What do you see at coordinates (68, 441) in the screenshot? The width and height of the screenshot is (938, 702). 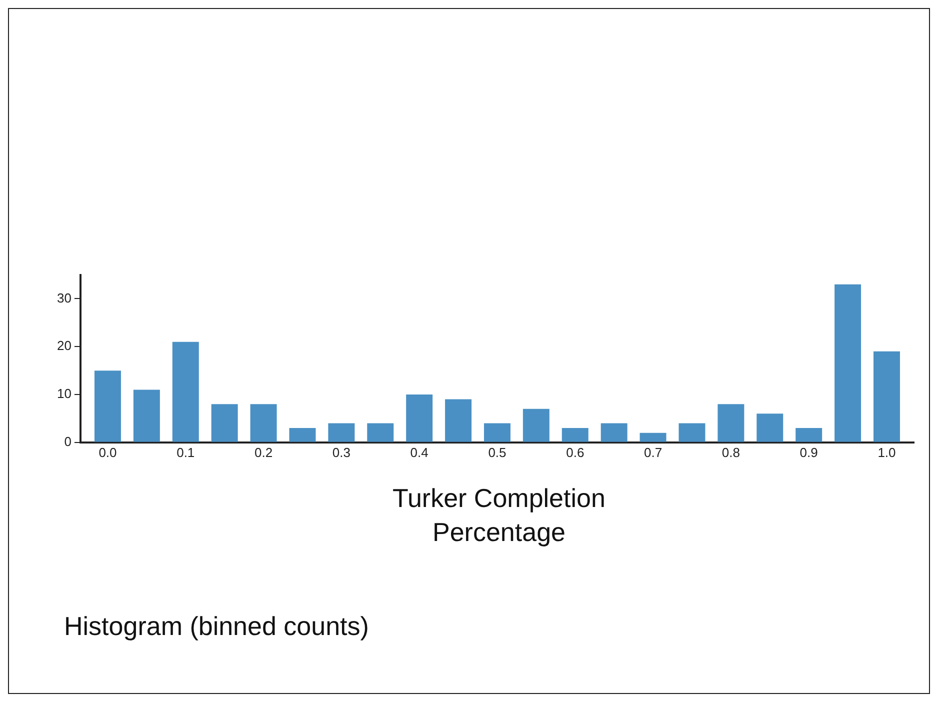 I see `y-tick-label: 0` at bounding box center [68, 441].